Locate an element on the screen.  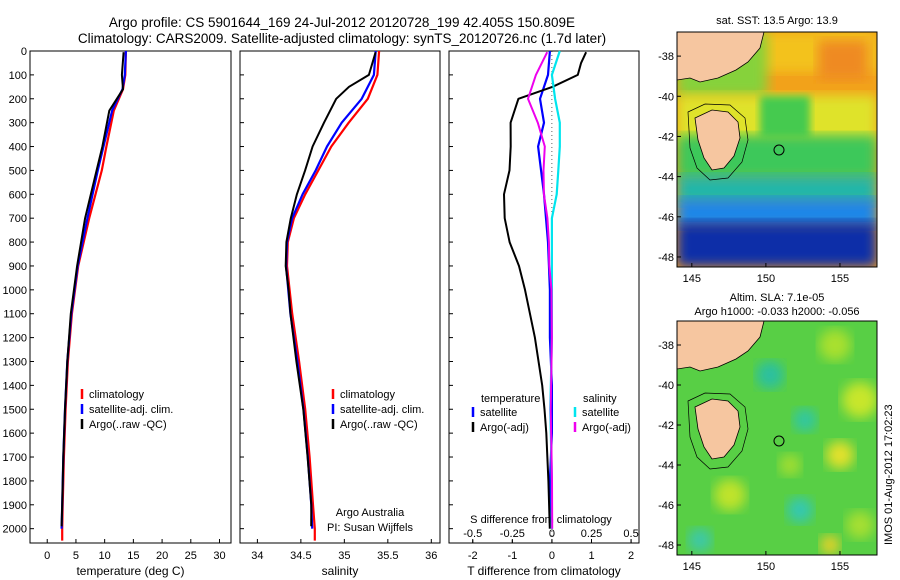
x-tick-label: 35 is located at coordinates (344, 556).